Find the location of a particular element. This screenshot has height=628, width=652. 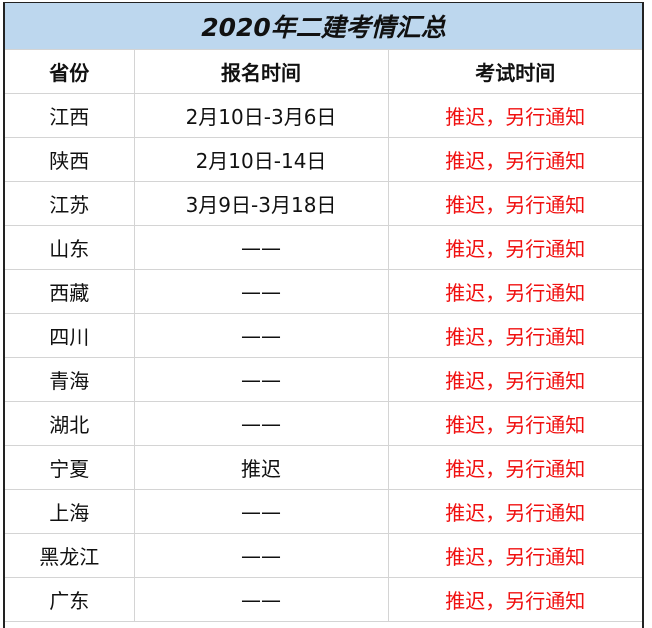

province-cell: 黑龙江 is located at coordinates (70, 555).